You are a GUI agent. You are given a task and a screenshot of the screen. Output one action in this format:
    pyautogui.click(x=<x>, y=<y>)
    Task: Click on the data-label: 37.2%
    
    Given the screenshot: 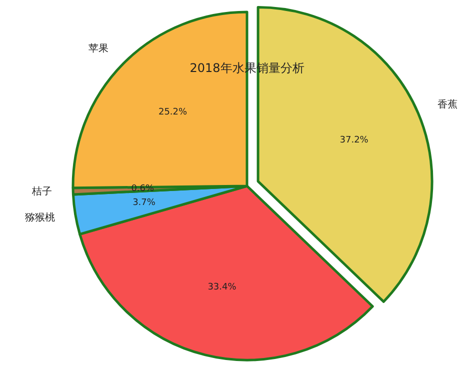 What is the action you would take?
    pyautogui.click(x=354, y=140)
    